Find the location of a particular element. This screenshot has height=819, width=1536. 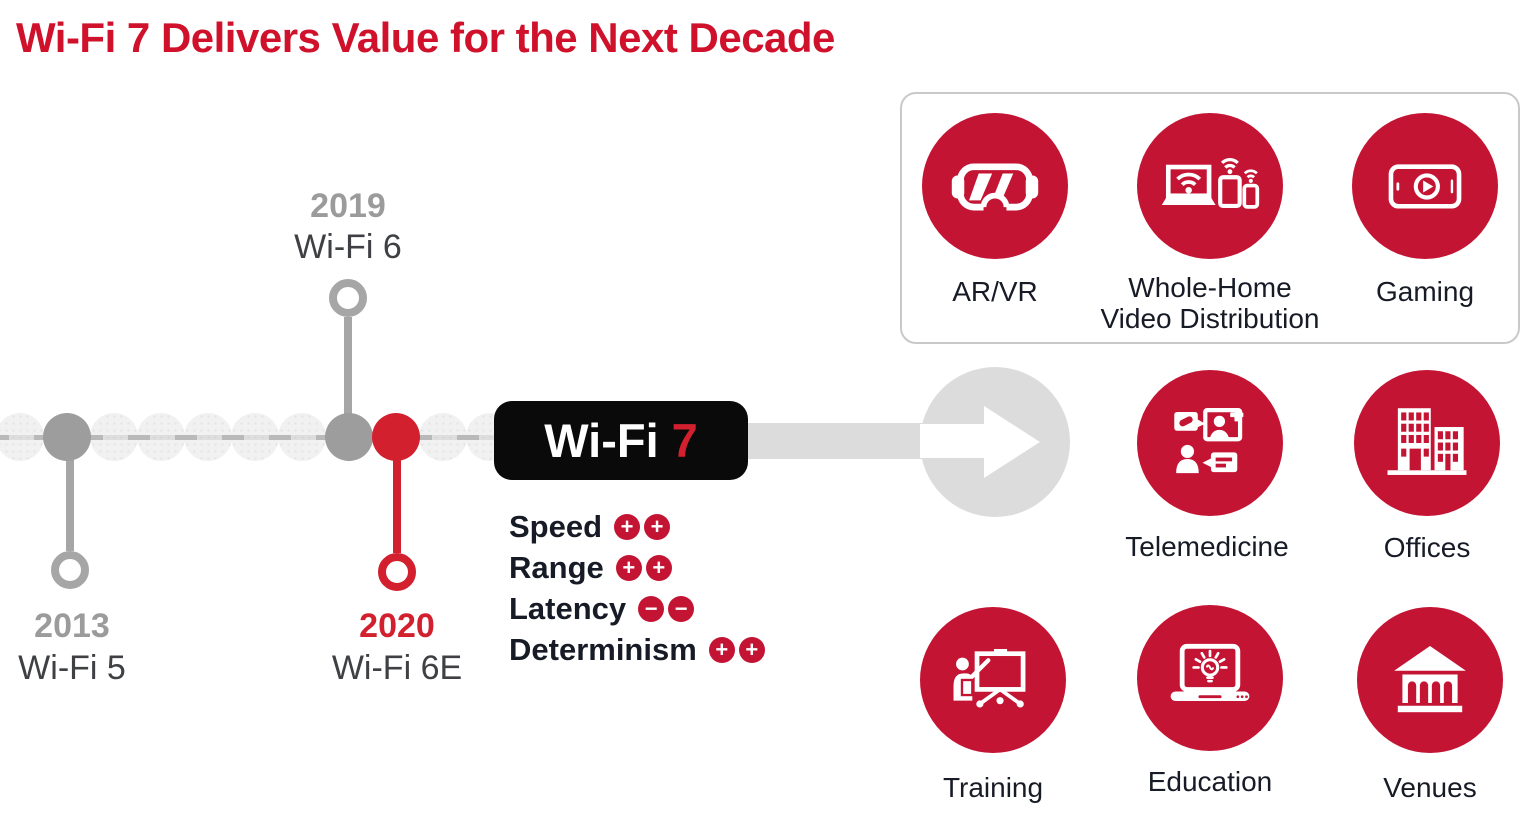

milestone-2013-year: 2013 is located at coordinates (72, 626).